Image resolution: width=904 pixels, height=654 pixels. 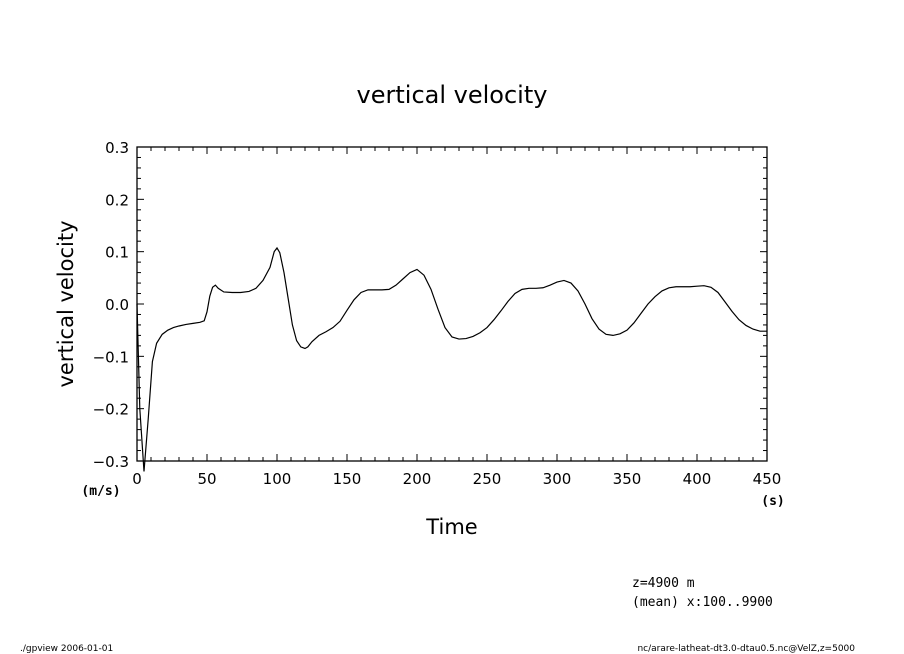 I want to click on x-tick-label: 50, so click(x=206, y=479).